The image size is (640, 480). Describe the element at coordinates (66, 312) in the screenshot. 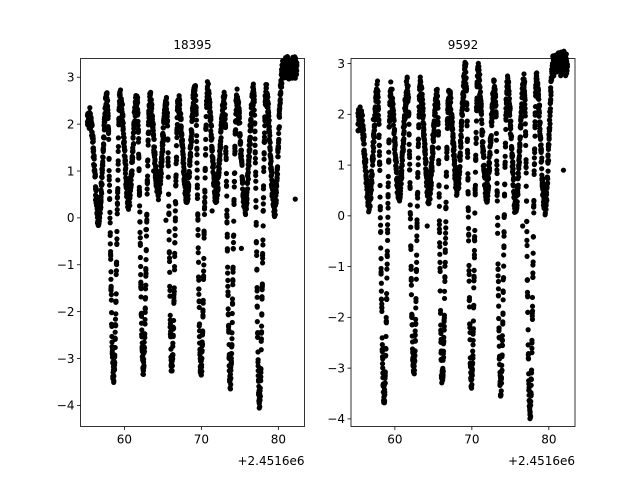

I see `y-tick-label: −2` at that location.